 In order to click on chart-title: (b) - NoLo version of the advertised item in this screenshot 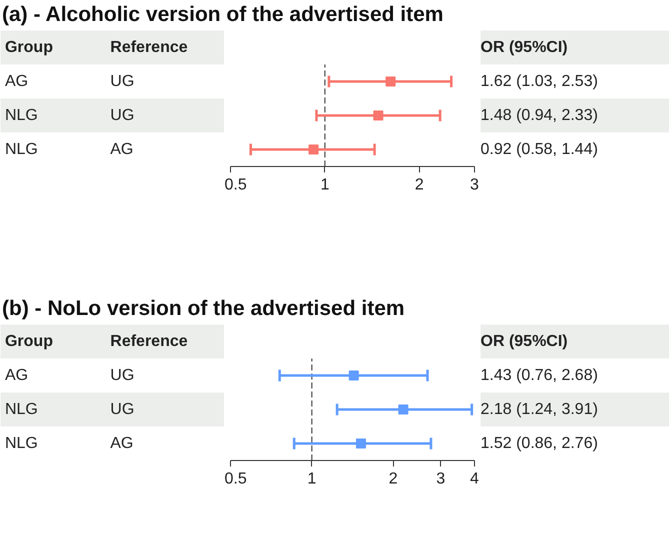, I will do `click(203, 309)`.